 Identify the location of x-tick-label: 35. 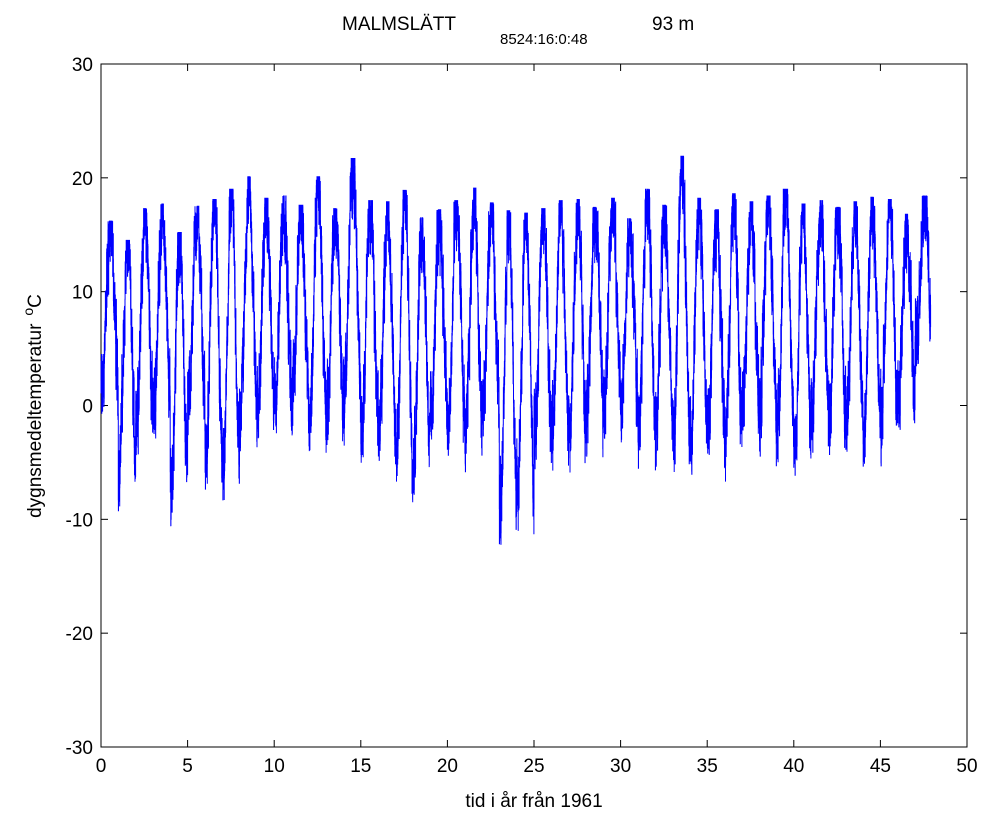
(707, 766).